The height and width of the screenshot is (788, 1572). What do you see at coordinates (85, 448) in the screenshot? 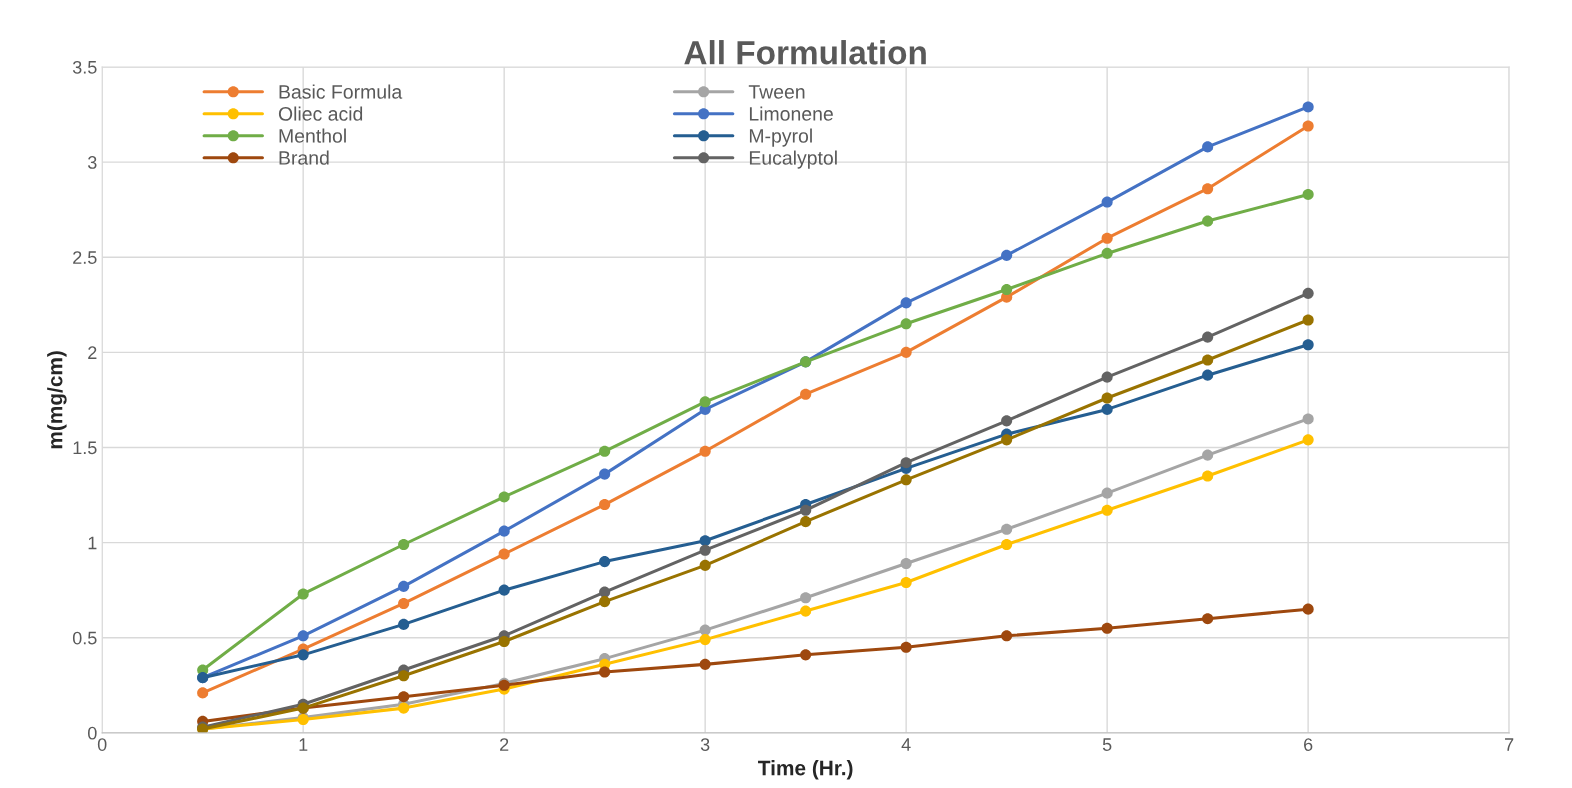
I see `y-tick-label: 1.5` at bounding box center [85, 448].